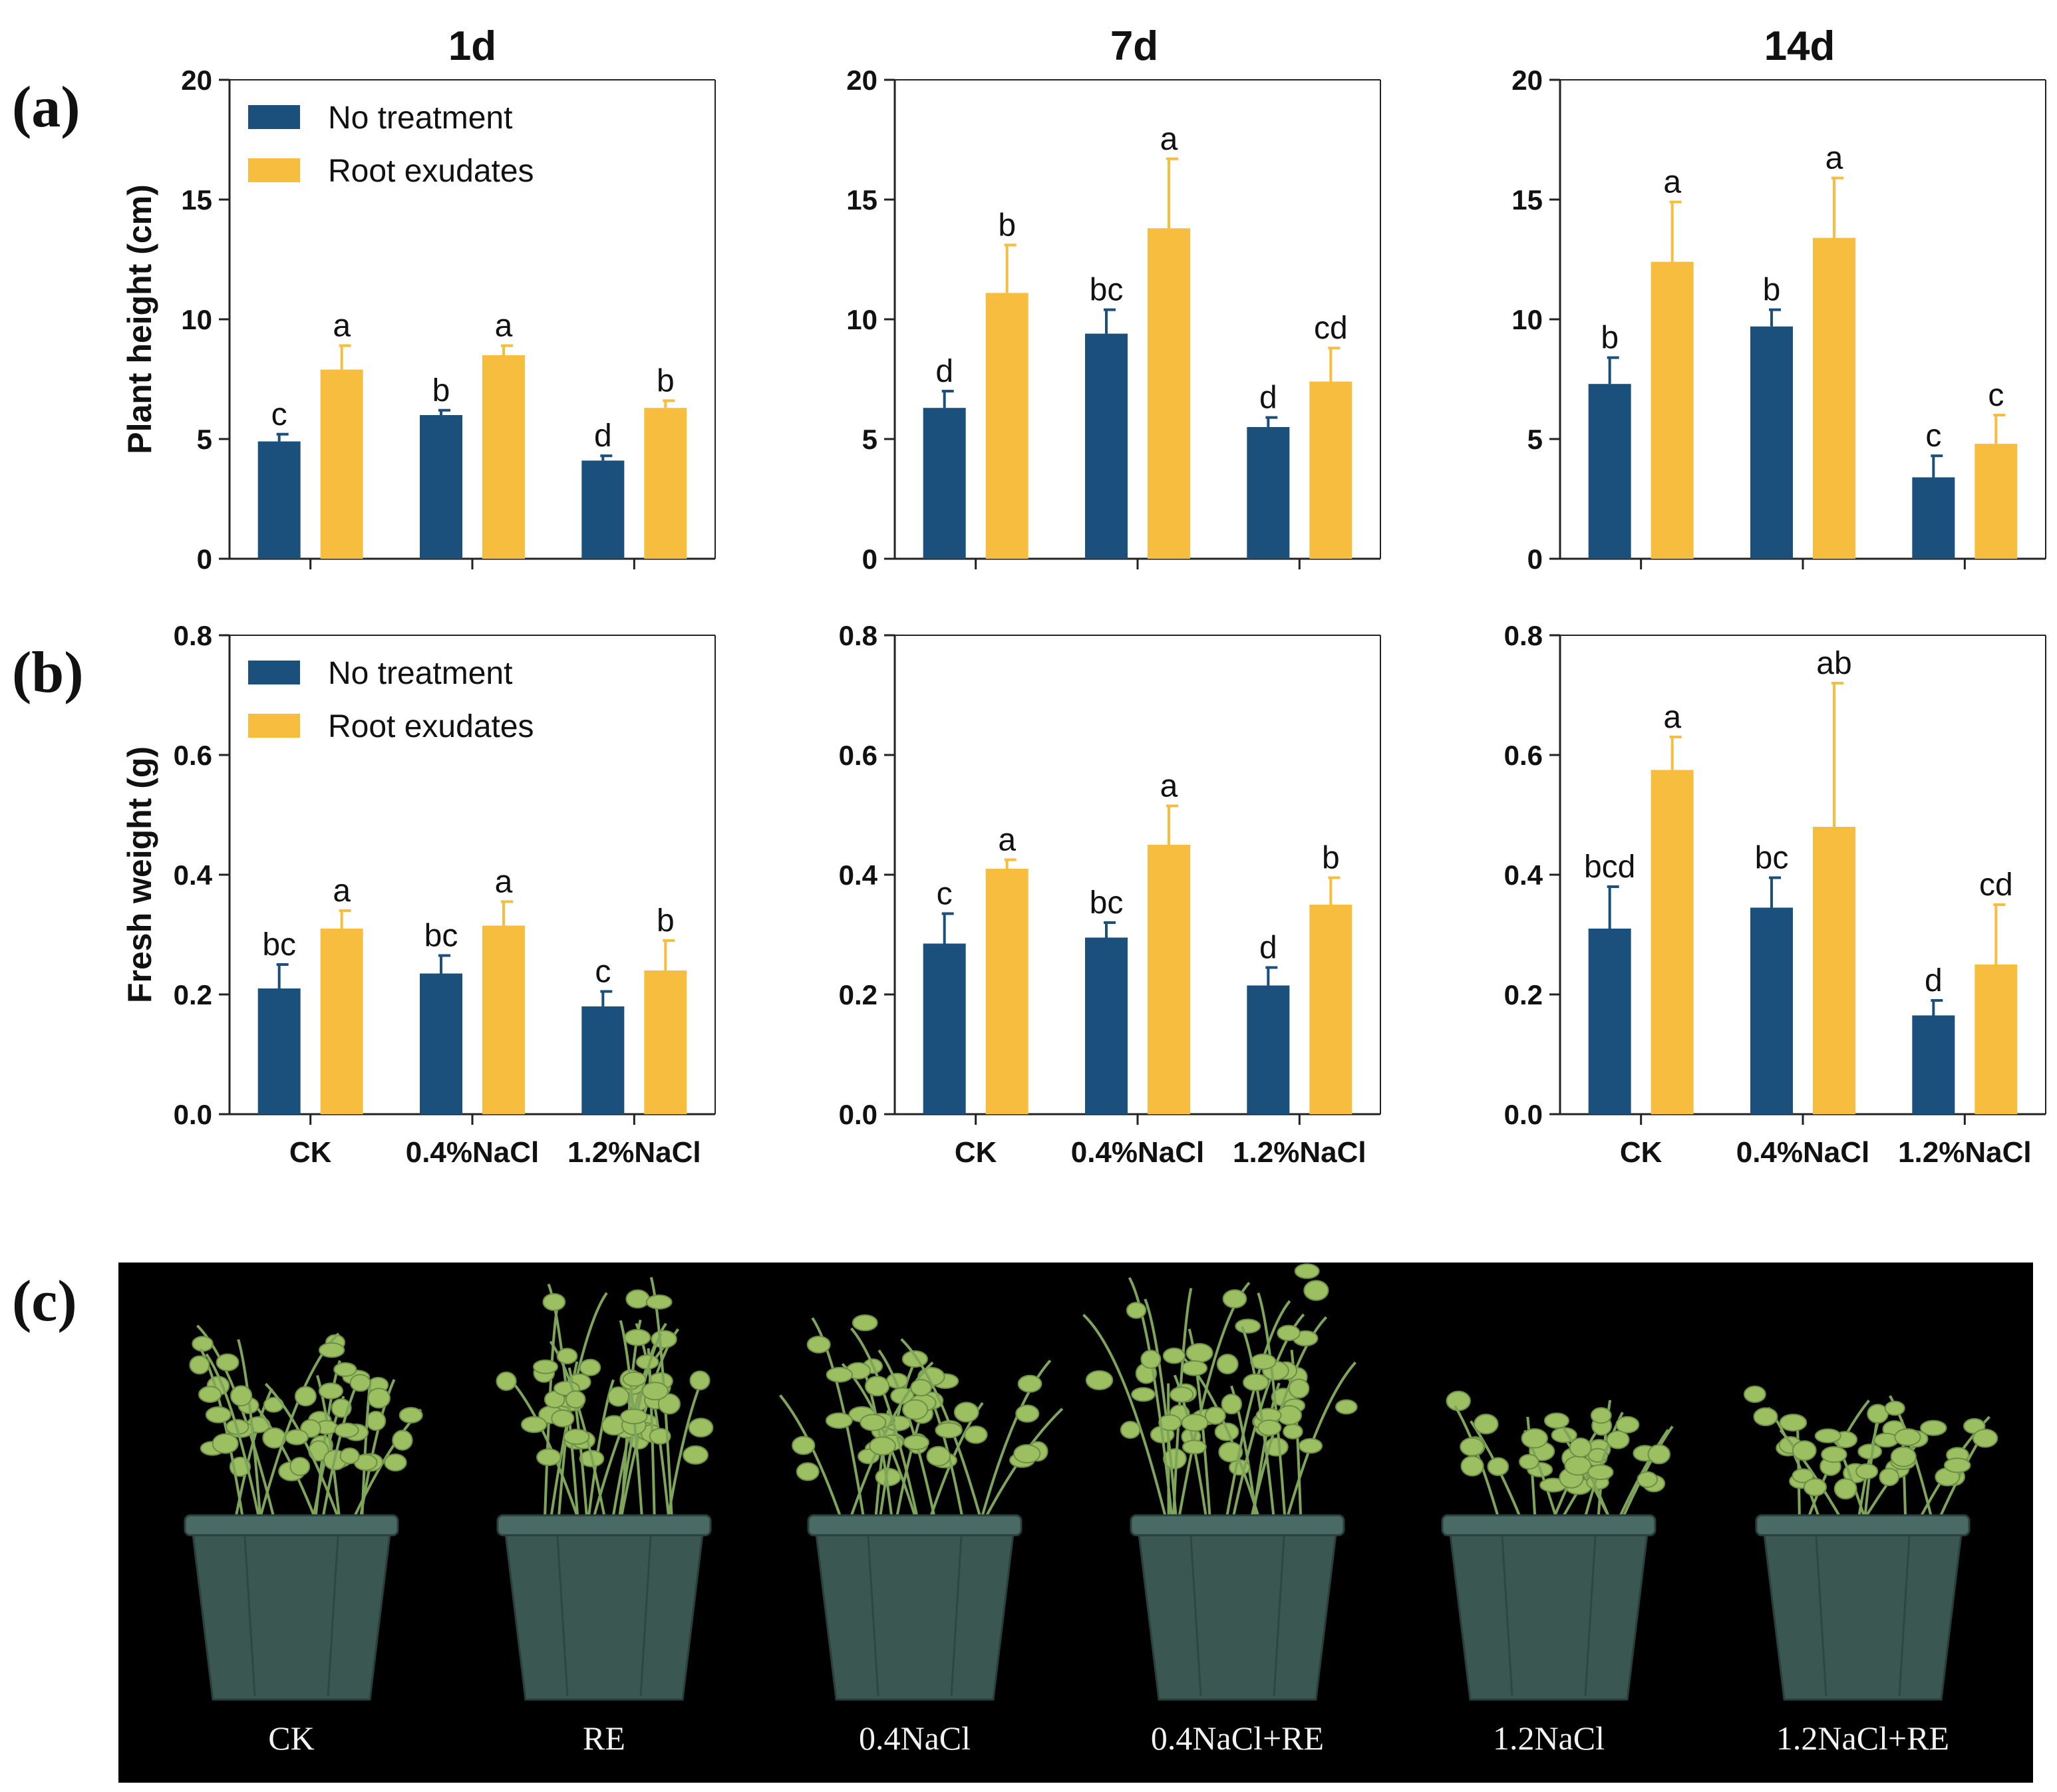 The width and height of the screenshot is (2057, 1792). Describe the element at coordinates (44, 1301) in the screenshot. I see `panel-label-c: (c)` at that location.